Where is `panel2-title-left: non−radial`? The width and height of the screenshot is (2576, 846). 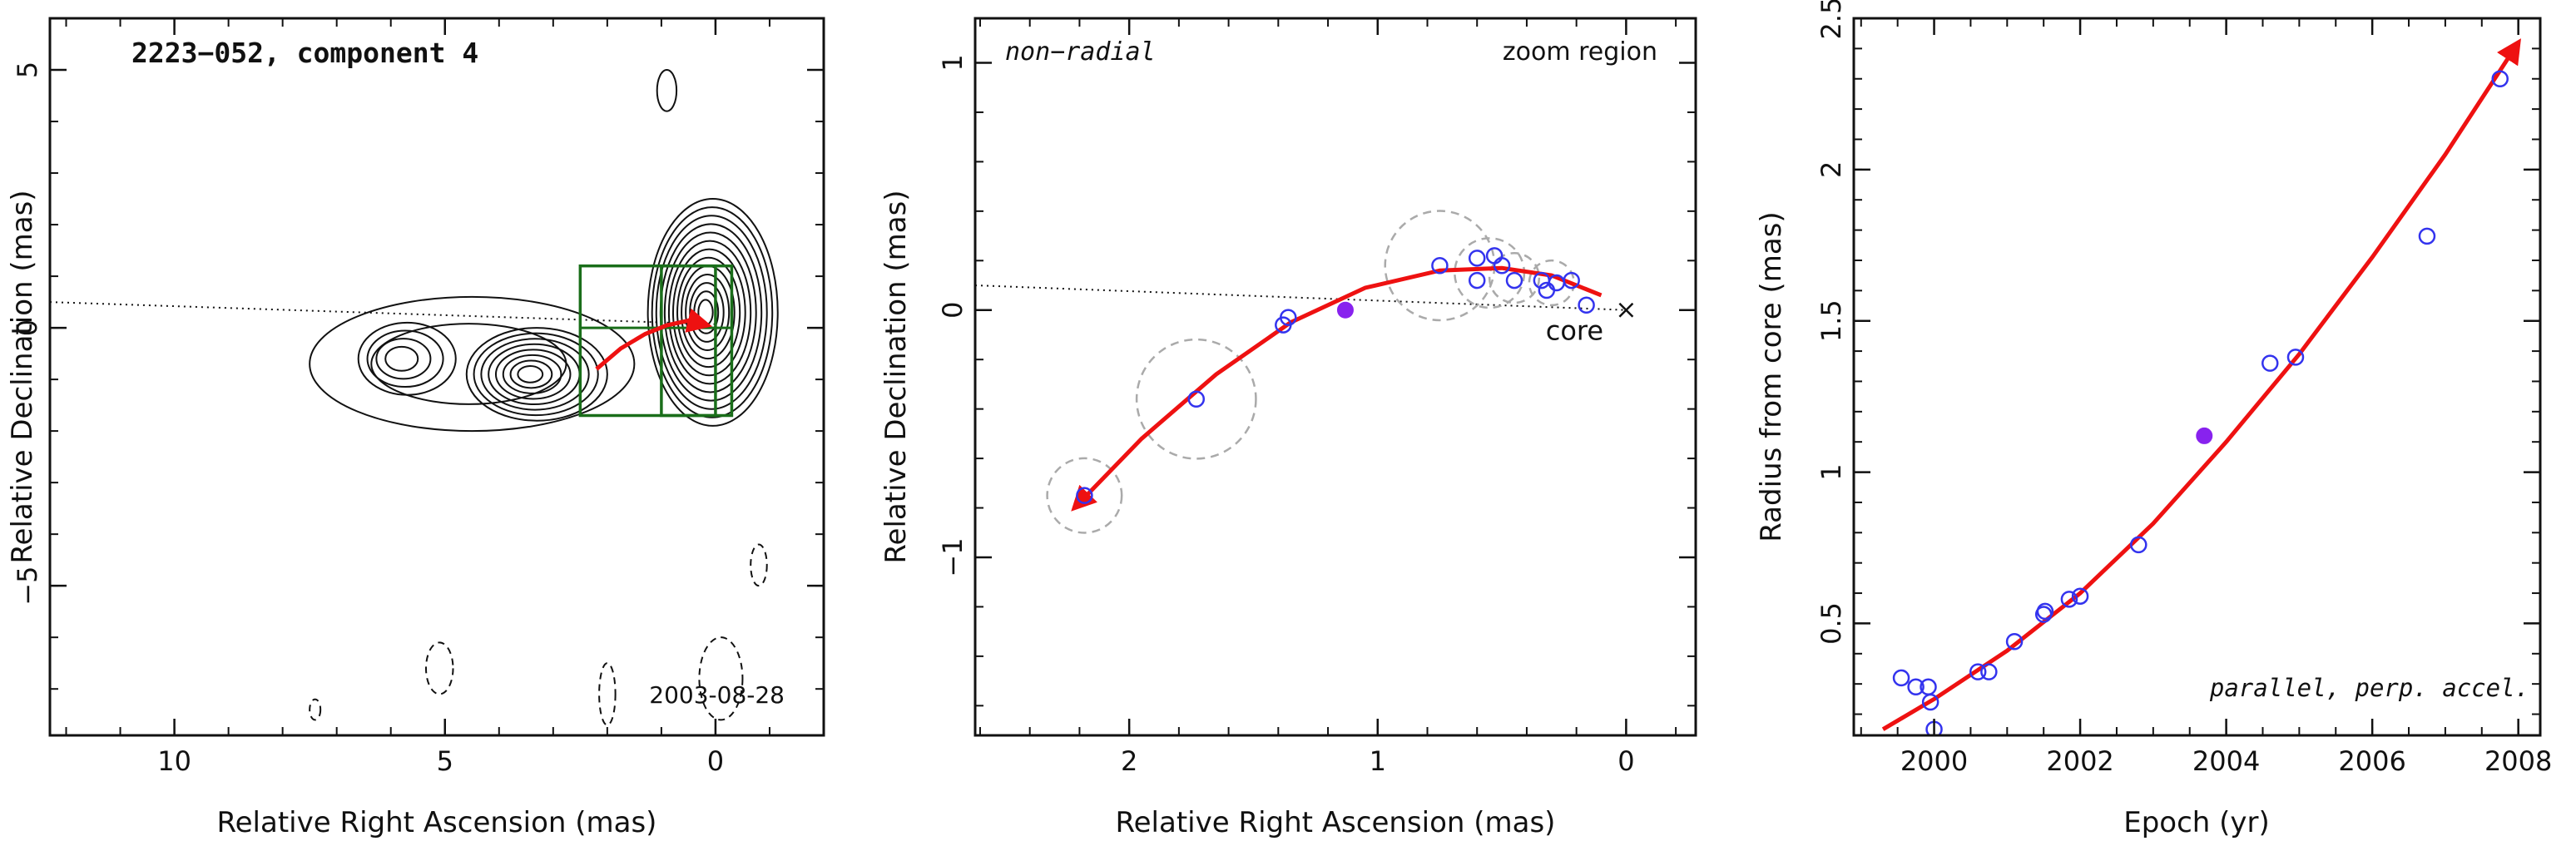 panel2-title-left: non−radial is located at coordinates (1081, 52).